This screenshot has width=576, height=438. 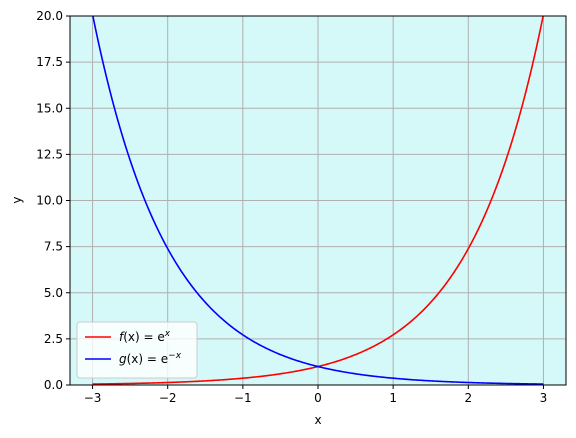 I want to click on y-tick-label: 5.0, so click(x=53, y=293).